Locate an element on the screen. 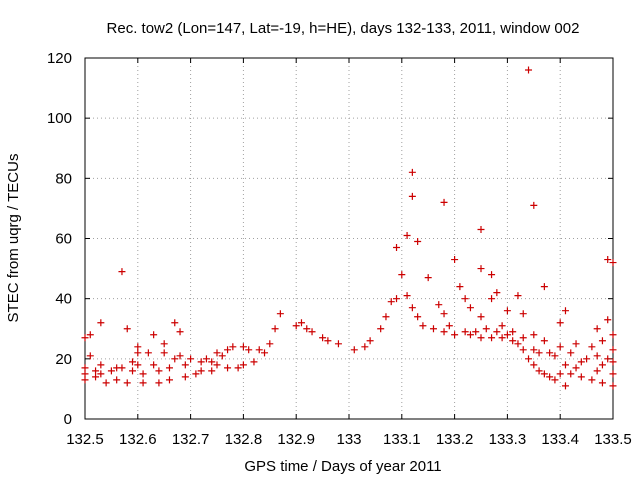 This screenshot has height=480, width=640. x-tick-label: 132.9 is located at coordinates (296, 439).